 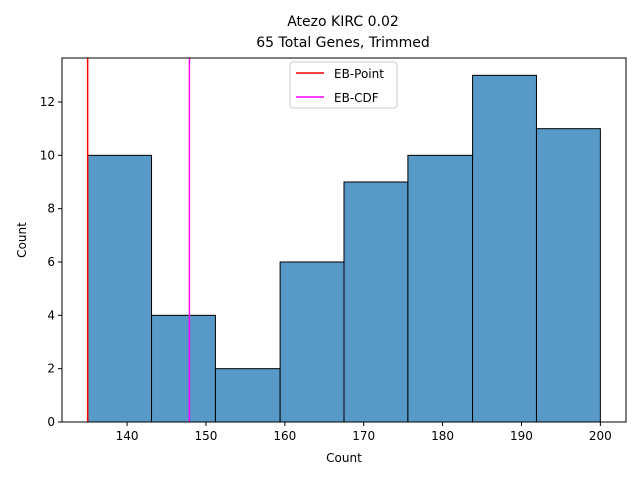 What do you see at coordinates (344, 458) in the screenshot?
I see `x-axis-label: Count` at bounding box center [344, 458].